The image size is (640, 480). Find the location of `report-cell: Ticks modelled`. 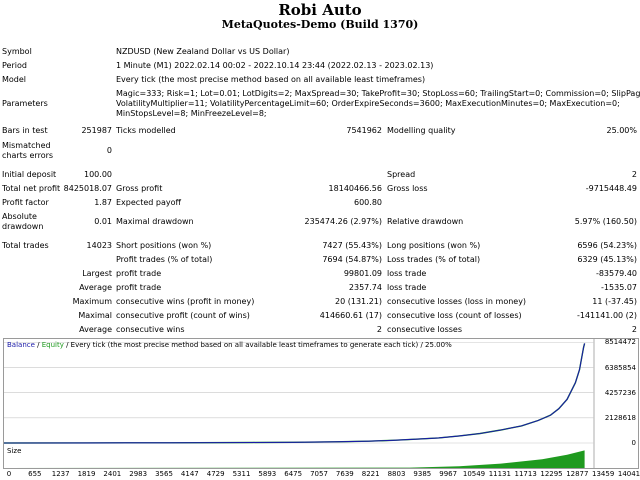

report-cell: Ticks modelled is located at coordinates (146, 130).